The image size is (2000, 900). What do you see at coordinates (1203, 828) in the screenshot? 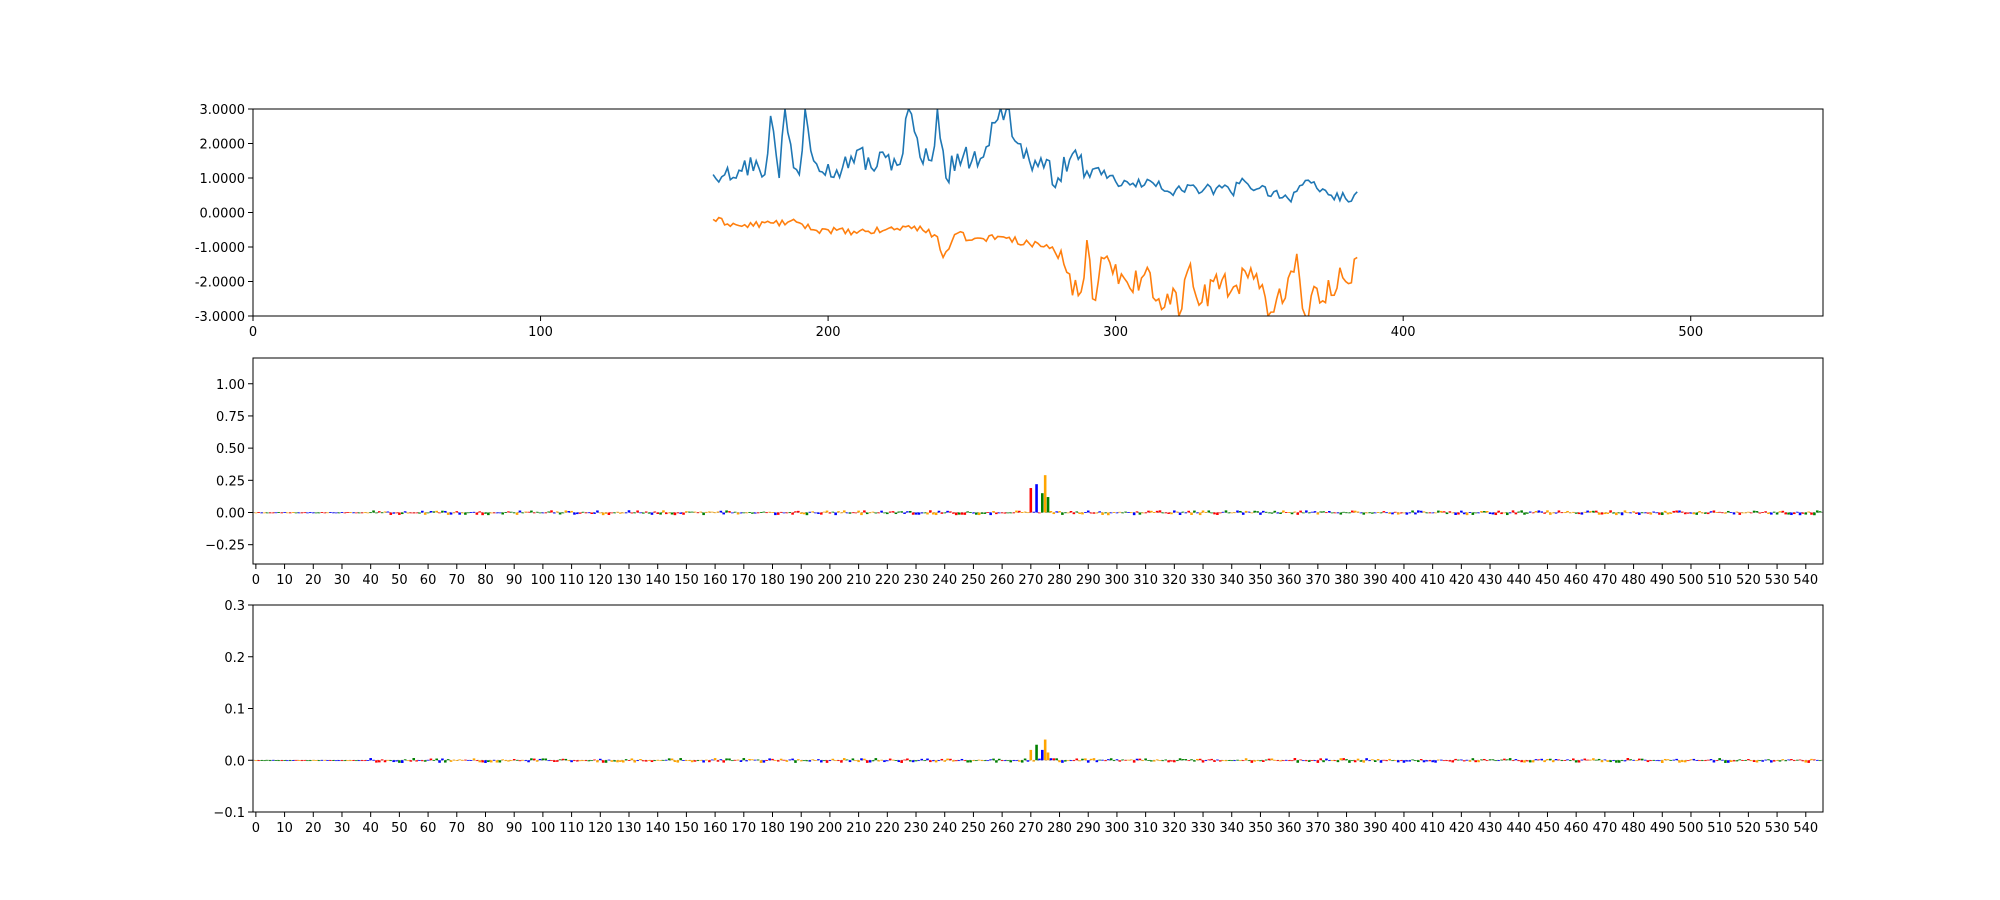
I see `x-tick-label: 330` at bounding box center [1203, 828].